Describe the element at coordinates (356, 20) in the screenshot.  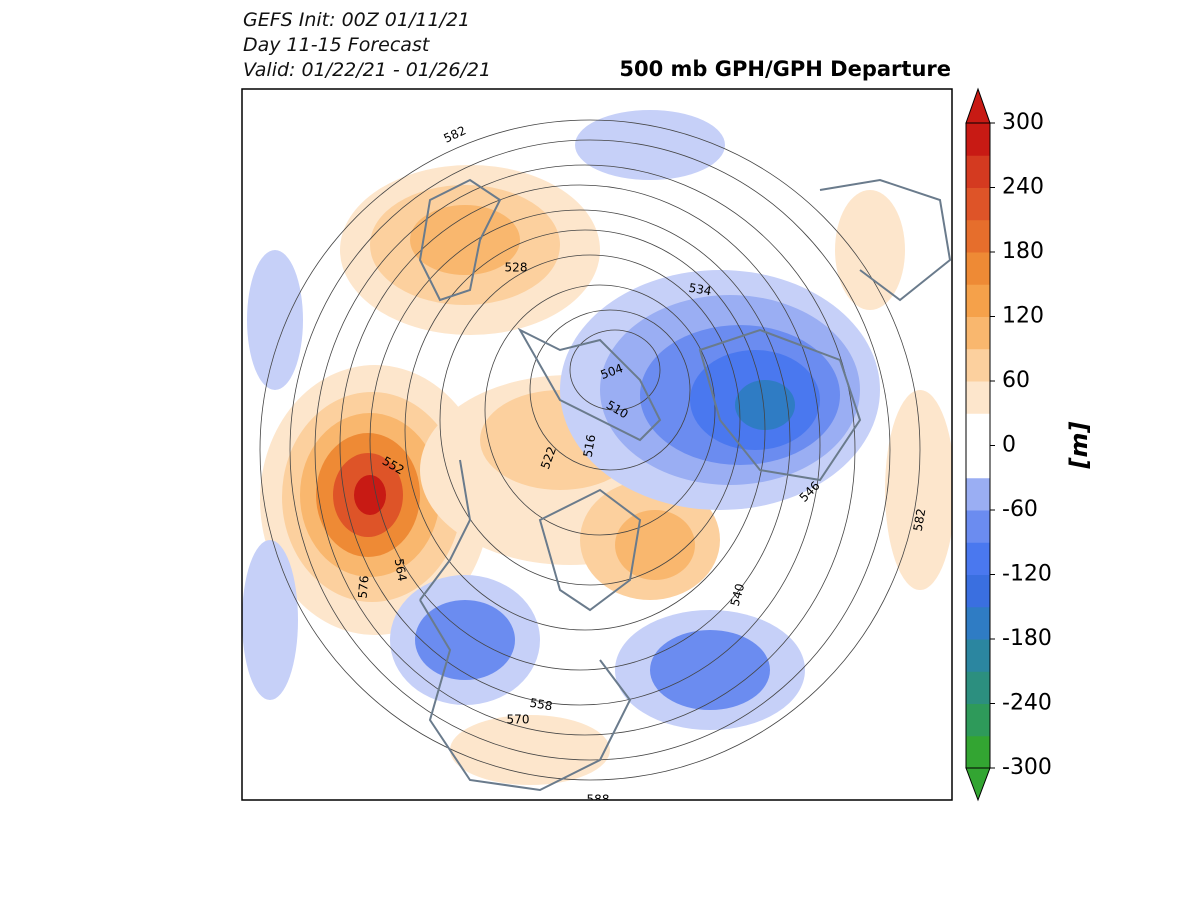
I see `header-line: GEFS Init: 00Z 01/11/21` at that location.